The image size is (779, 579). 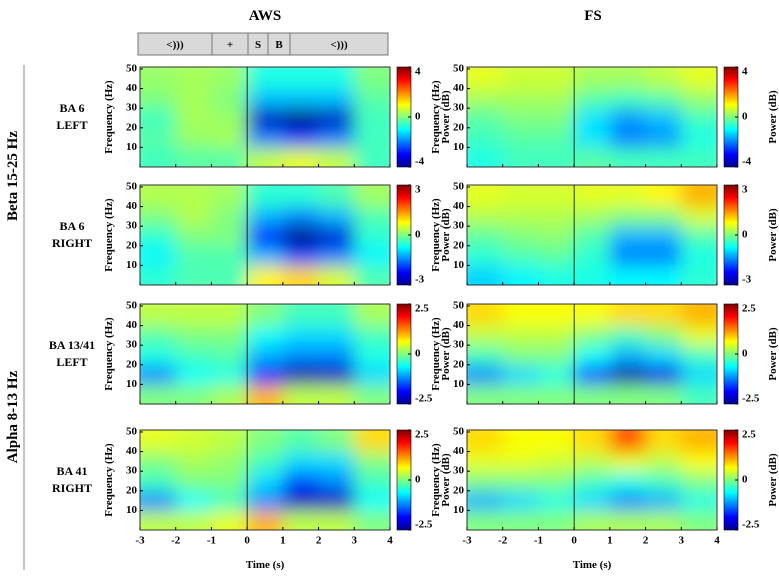 I want to click on region-label-line: BA 6, so click(x=71, y=108).